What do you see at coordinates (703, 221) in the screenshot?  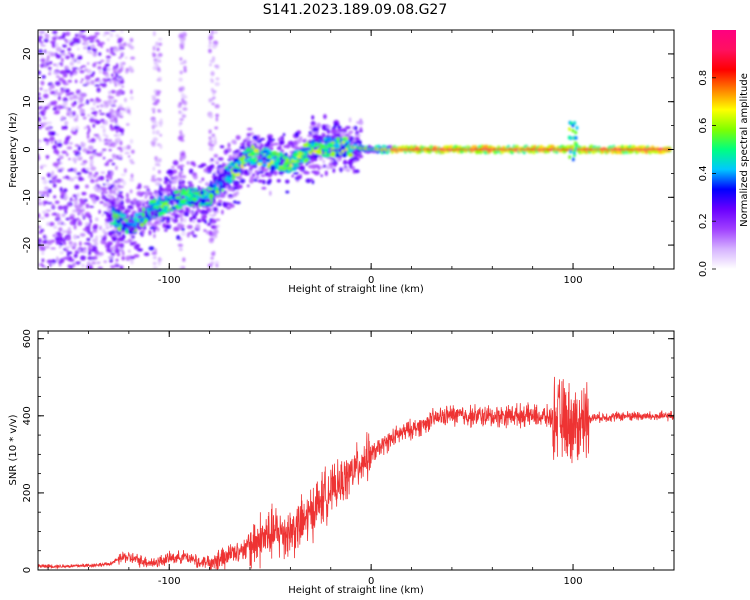 I see `colorbar-tick-label: 0.2` at bounding box center [703, 221].